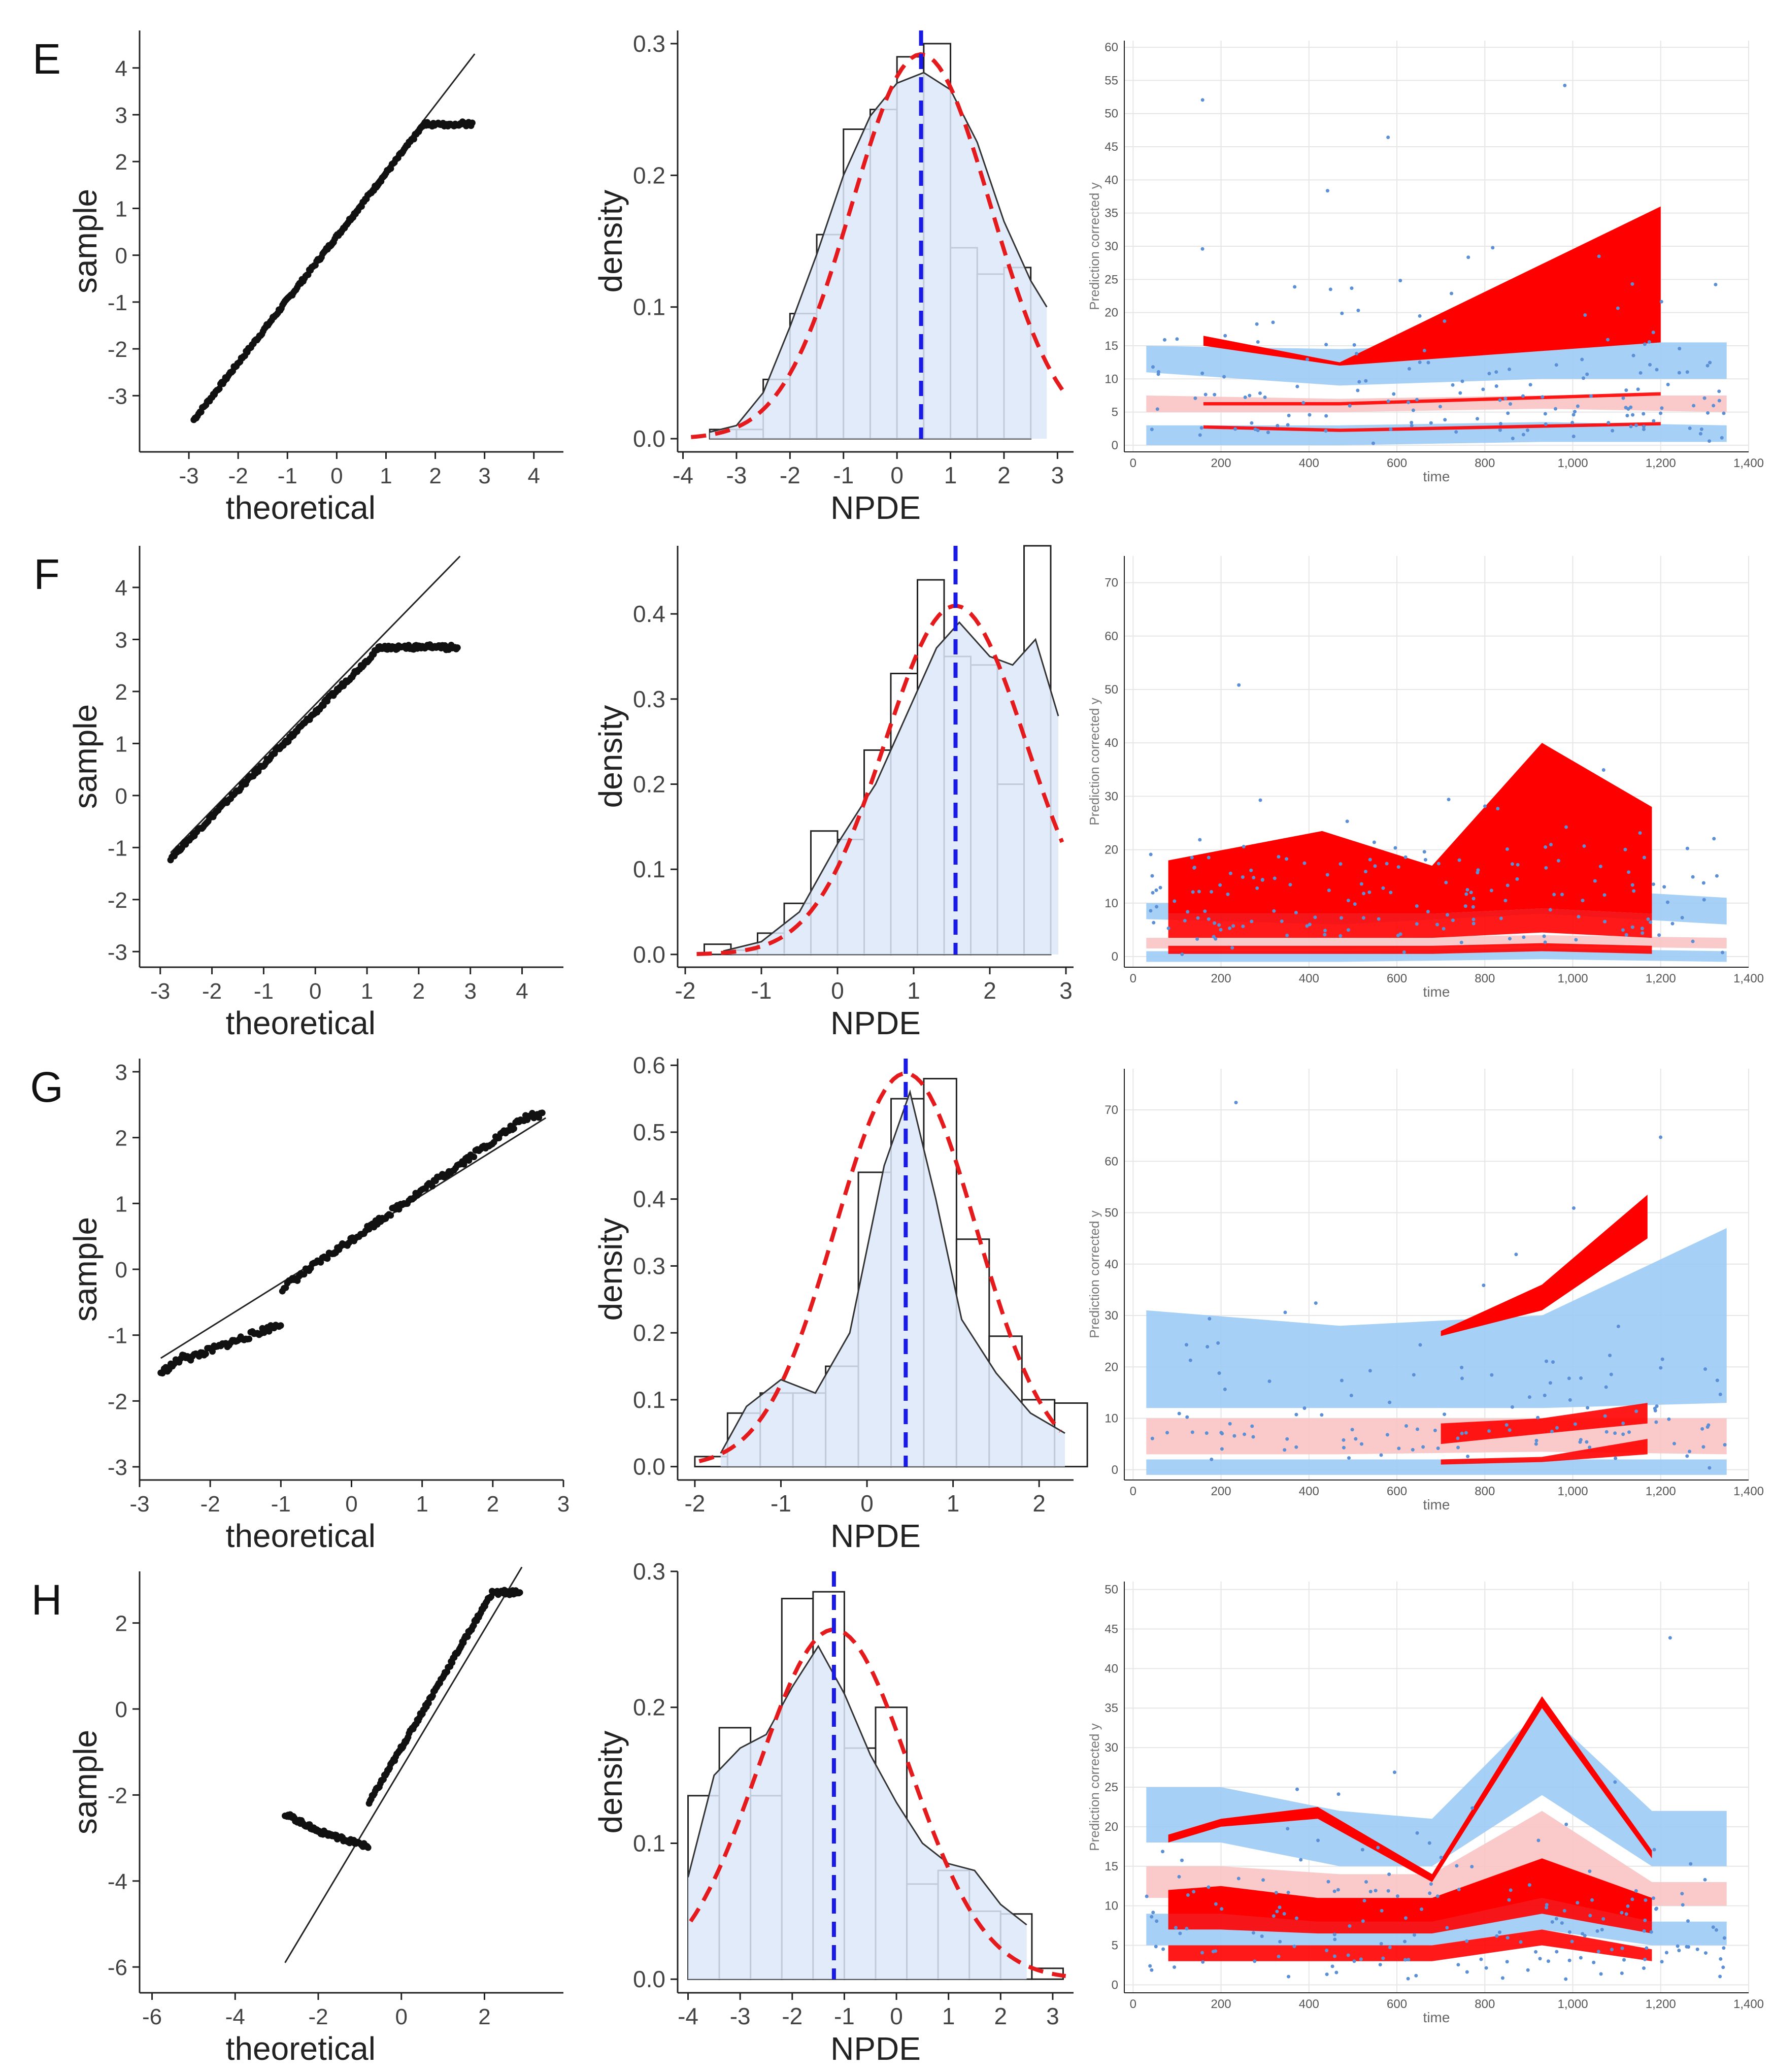  What do you see at coordinates (1111, 80) in the screenshot?
I see `vpc-y-tick-label: 55` at bounding box center [1111, 80].